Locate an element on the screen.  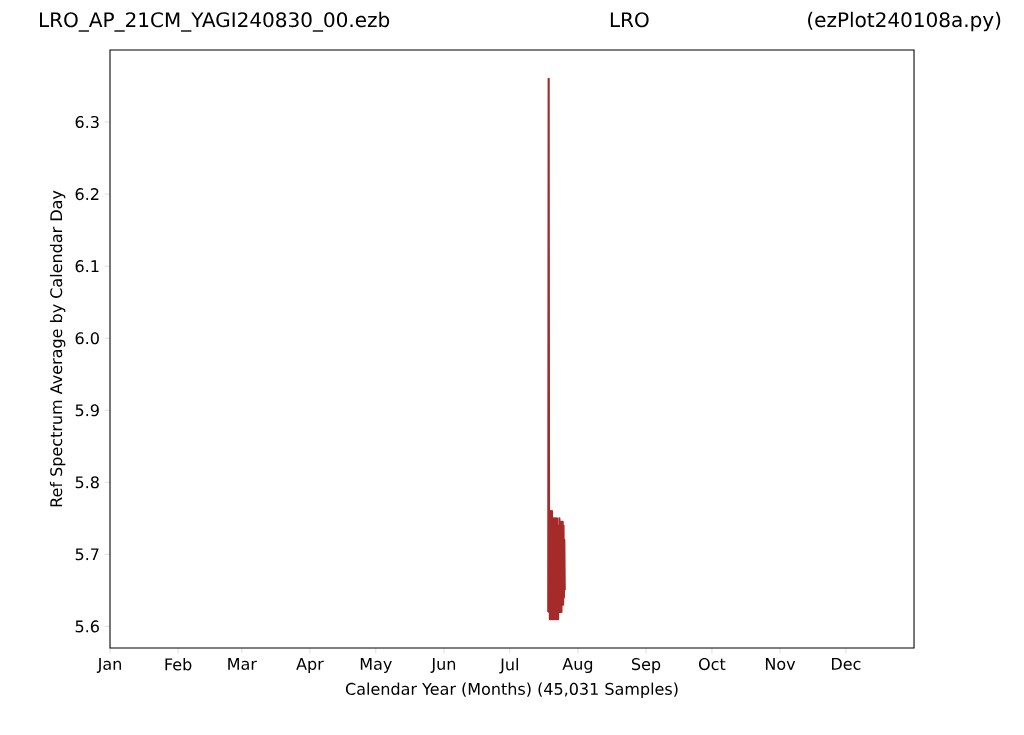
x-tick-label: Mar is located at coordinates (242, 664).